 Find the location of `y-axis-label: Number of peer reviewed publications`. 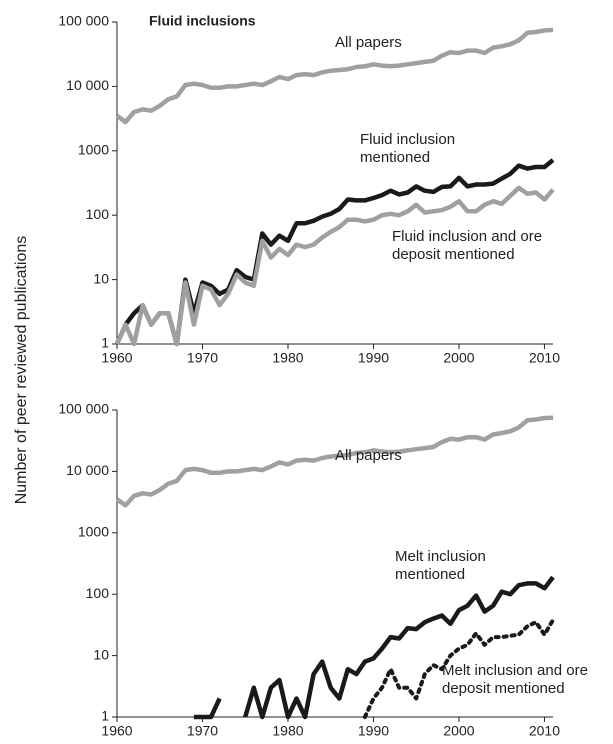

y-axis-label: Number of peer reviewed publications is located at coordinates (21, 370).